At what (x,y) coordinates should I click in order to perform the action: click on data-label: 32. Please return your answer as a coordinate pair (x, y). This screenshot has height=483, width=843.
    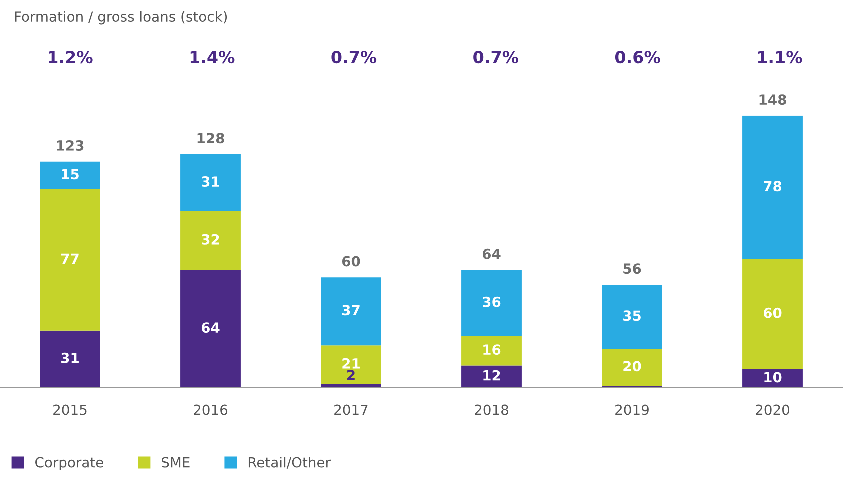
    Looking at the image, I should click on (211, 239).